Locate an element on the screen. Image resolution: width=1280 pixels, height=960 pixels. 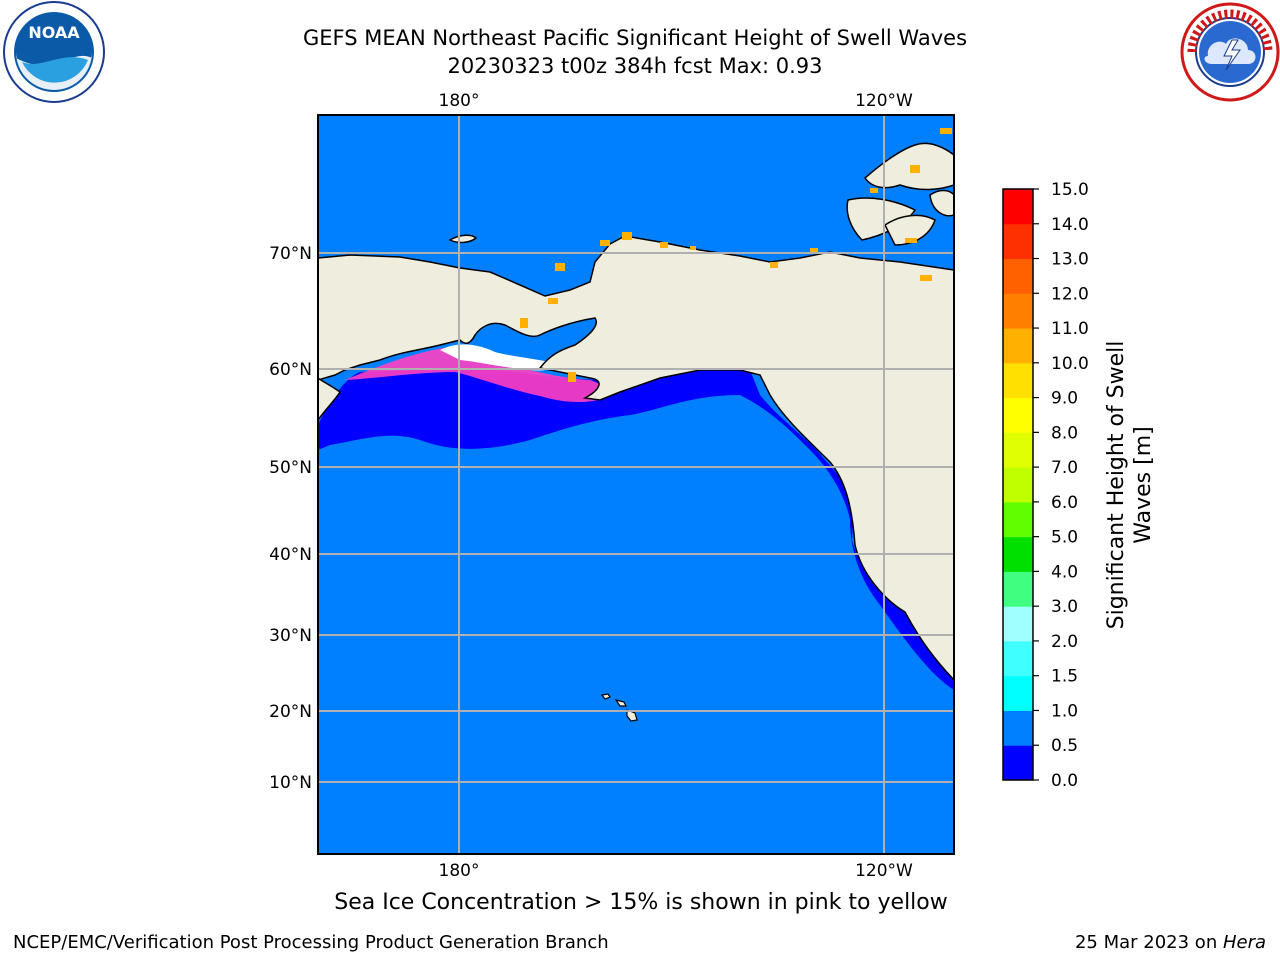
colorbar-tick-label: 11.0 is located at coordinates (1070, 329).